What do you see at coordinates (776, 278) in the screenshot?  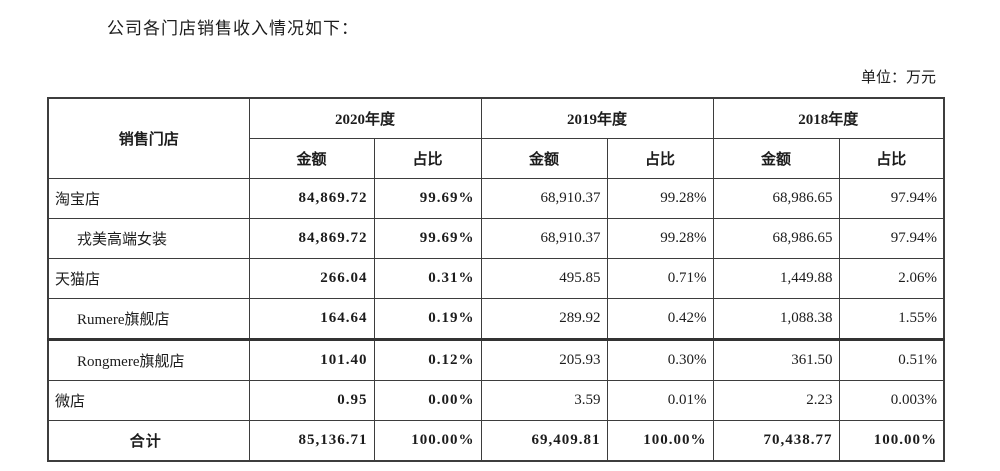 I see `amount-2018: 1,449.88` at bounding box center [776, 278].